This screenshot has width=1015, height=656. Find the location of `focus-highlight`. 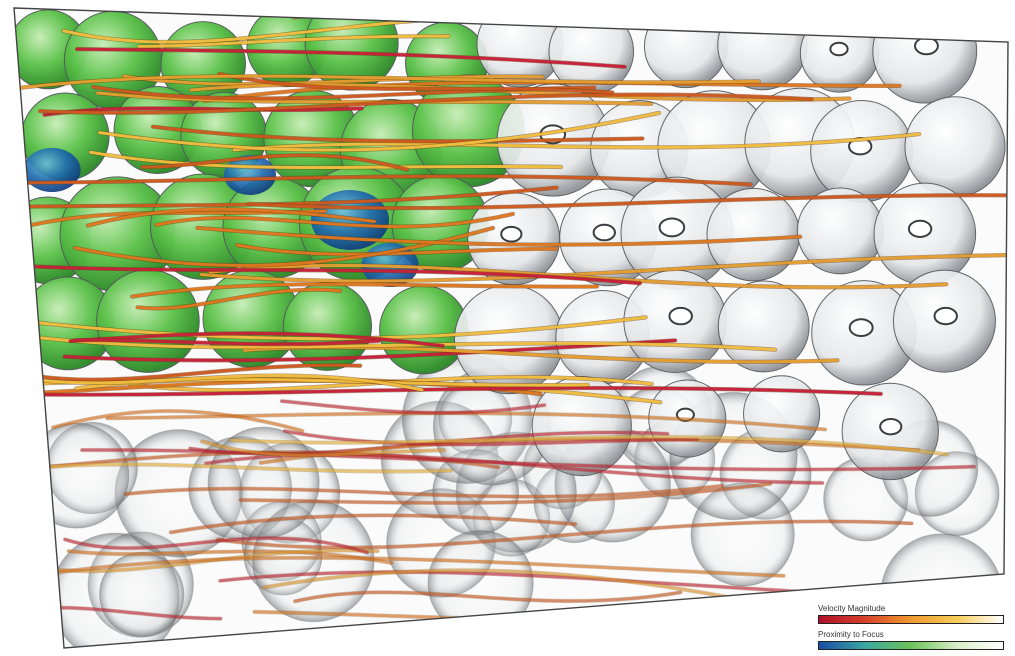

focus-highlight is located at coordinates (52, 170).